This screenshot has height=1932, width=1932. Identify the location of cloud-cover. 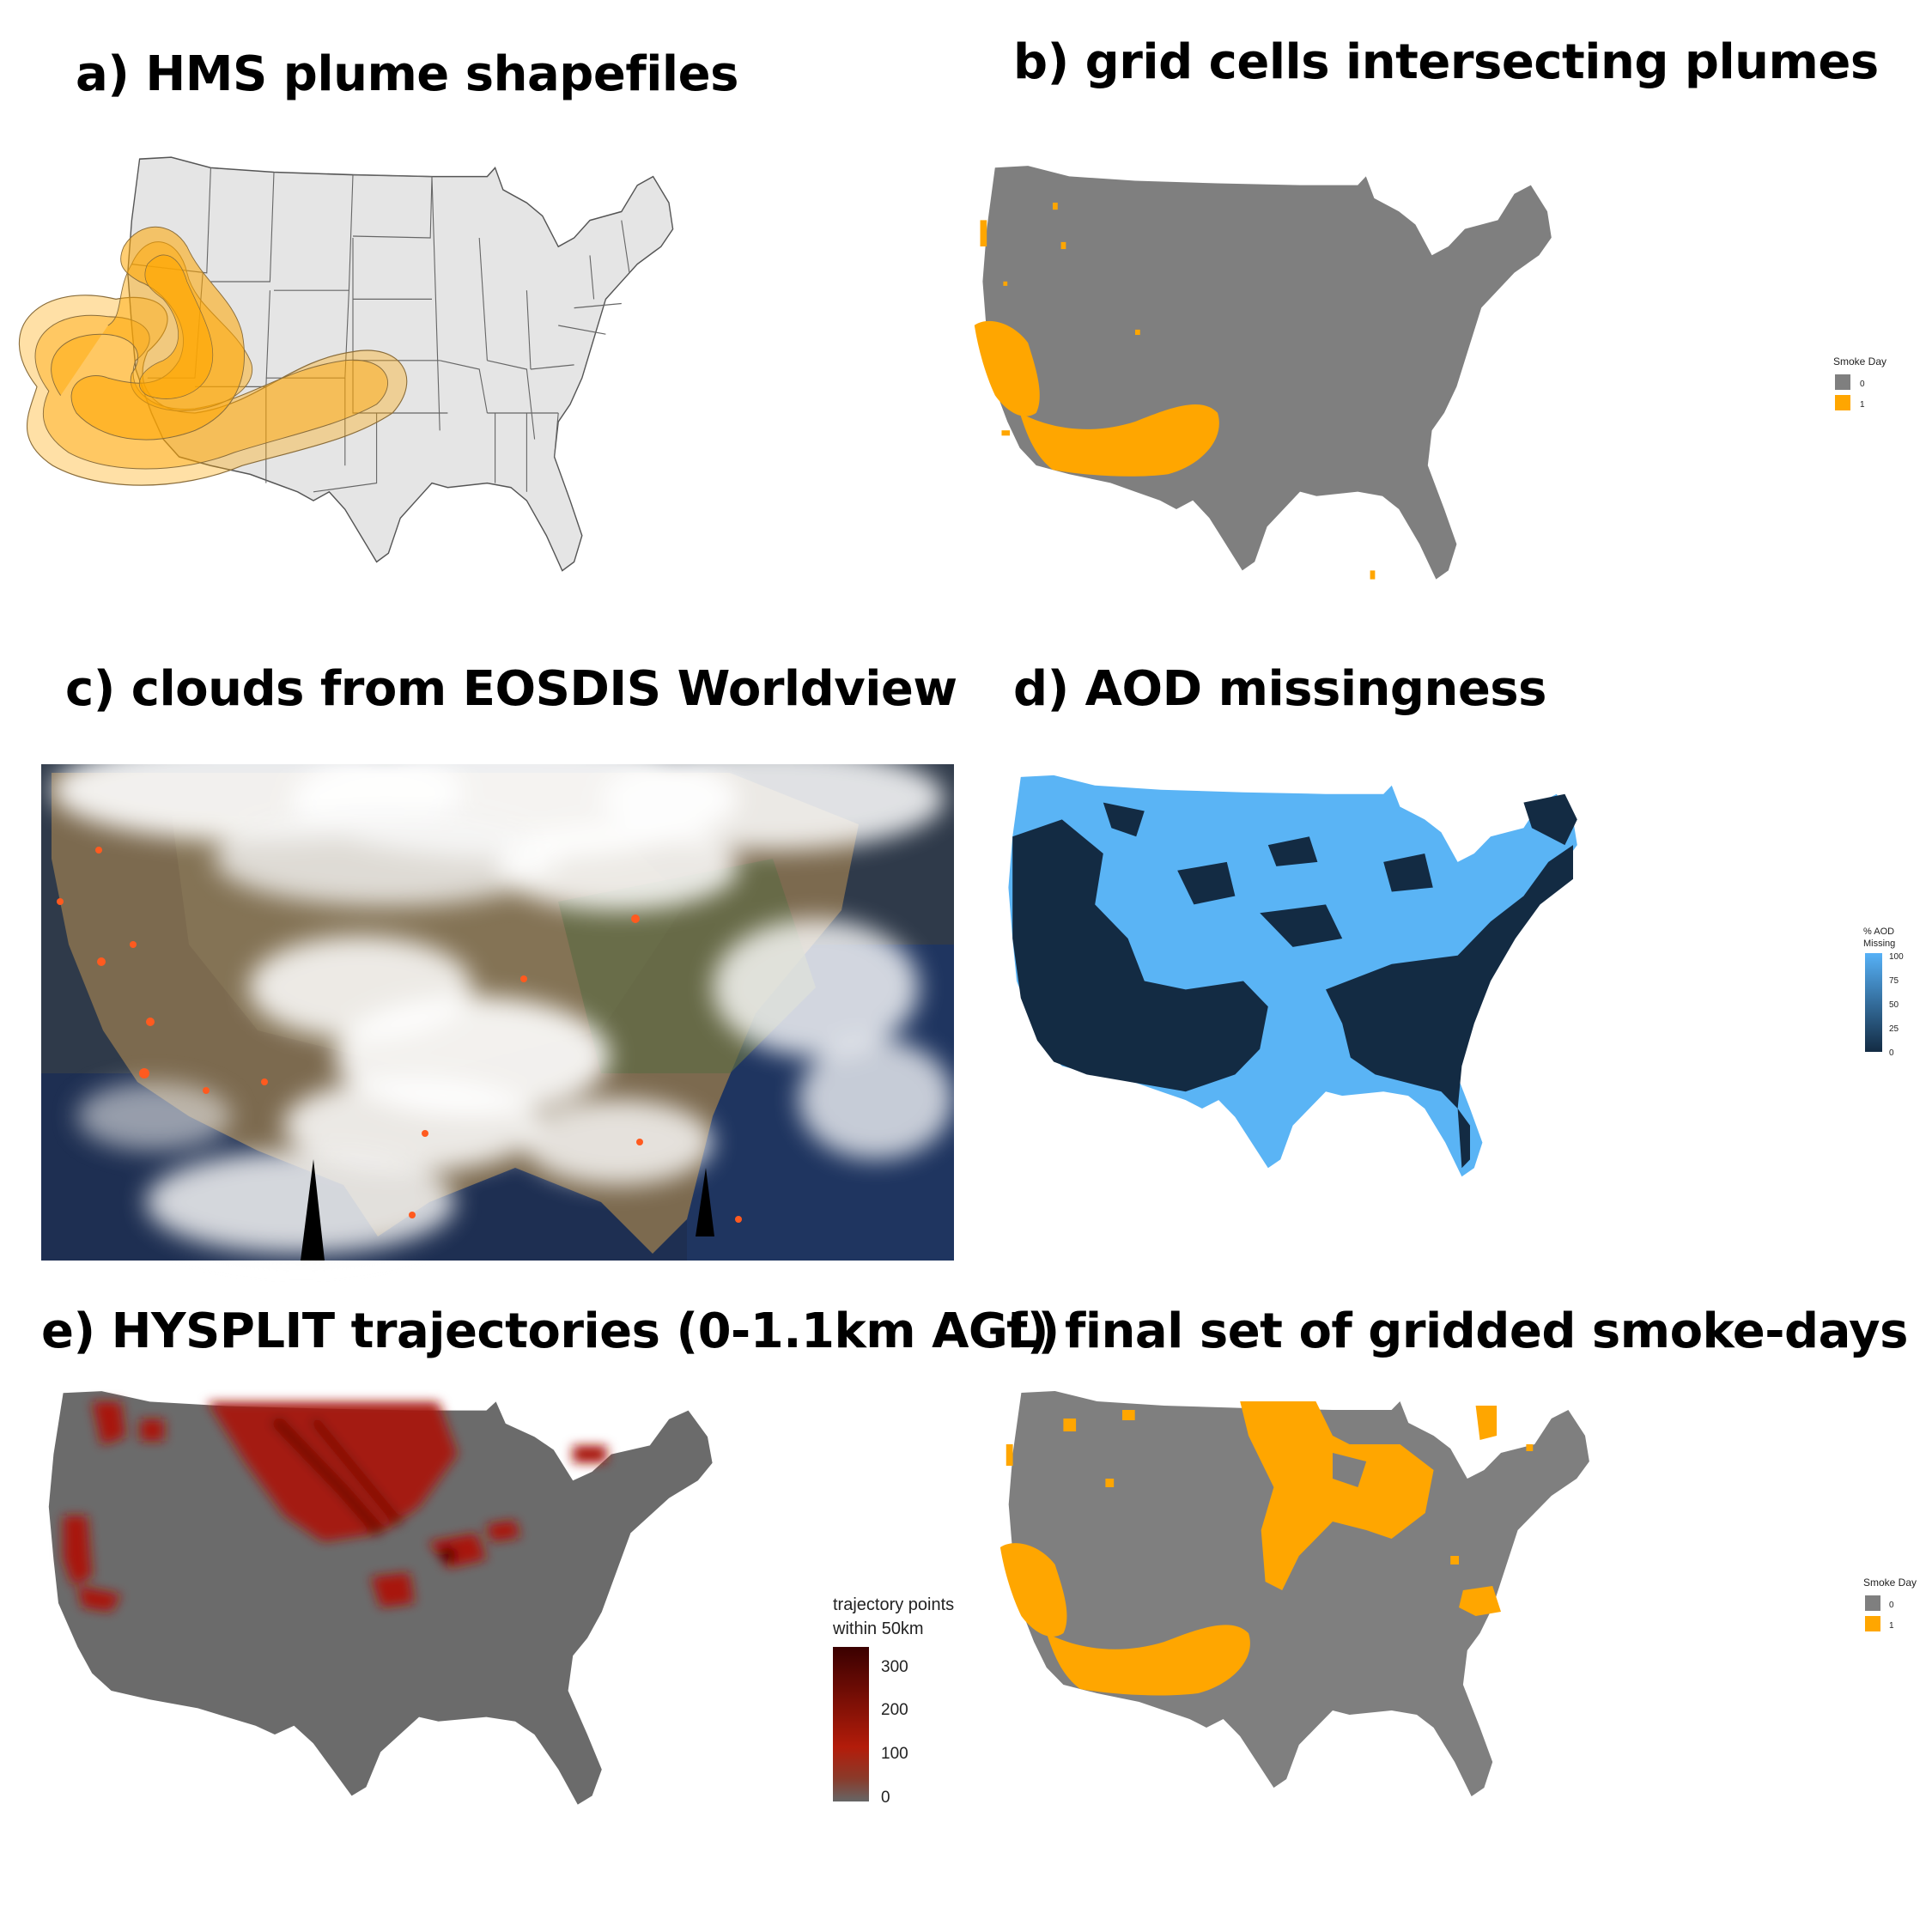
(503, 996).